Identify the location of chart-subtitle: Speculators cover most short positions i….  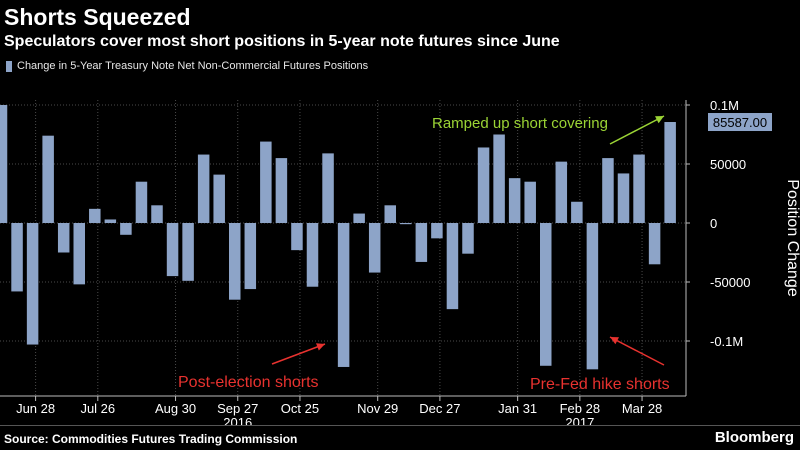
(282, 41).